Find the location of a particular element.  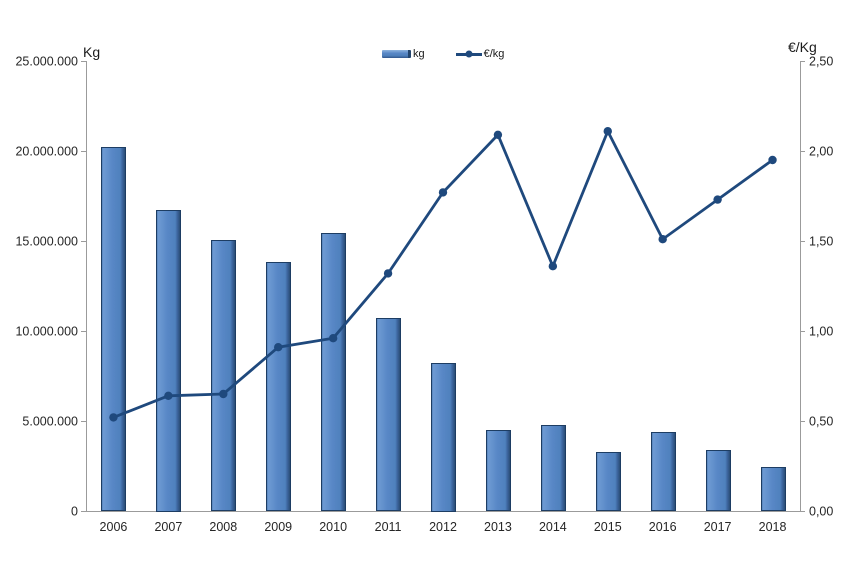

line-marker-2012 is located at coordinates (443, 192).